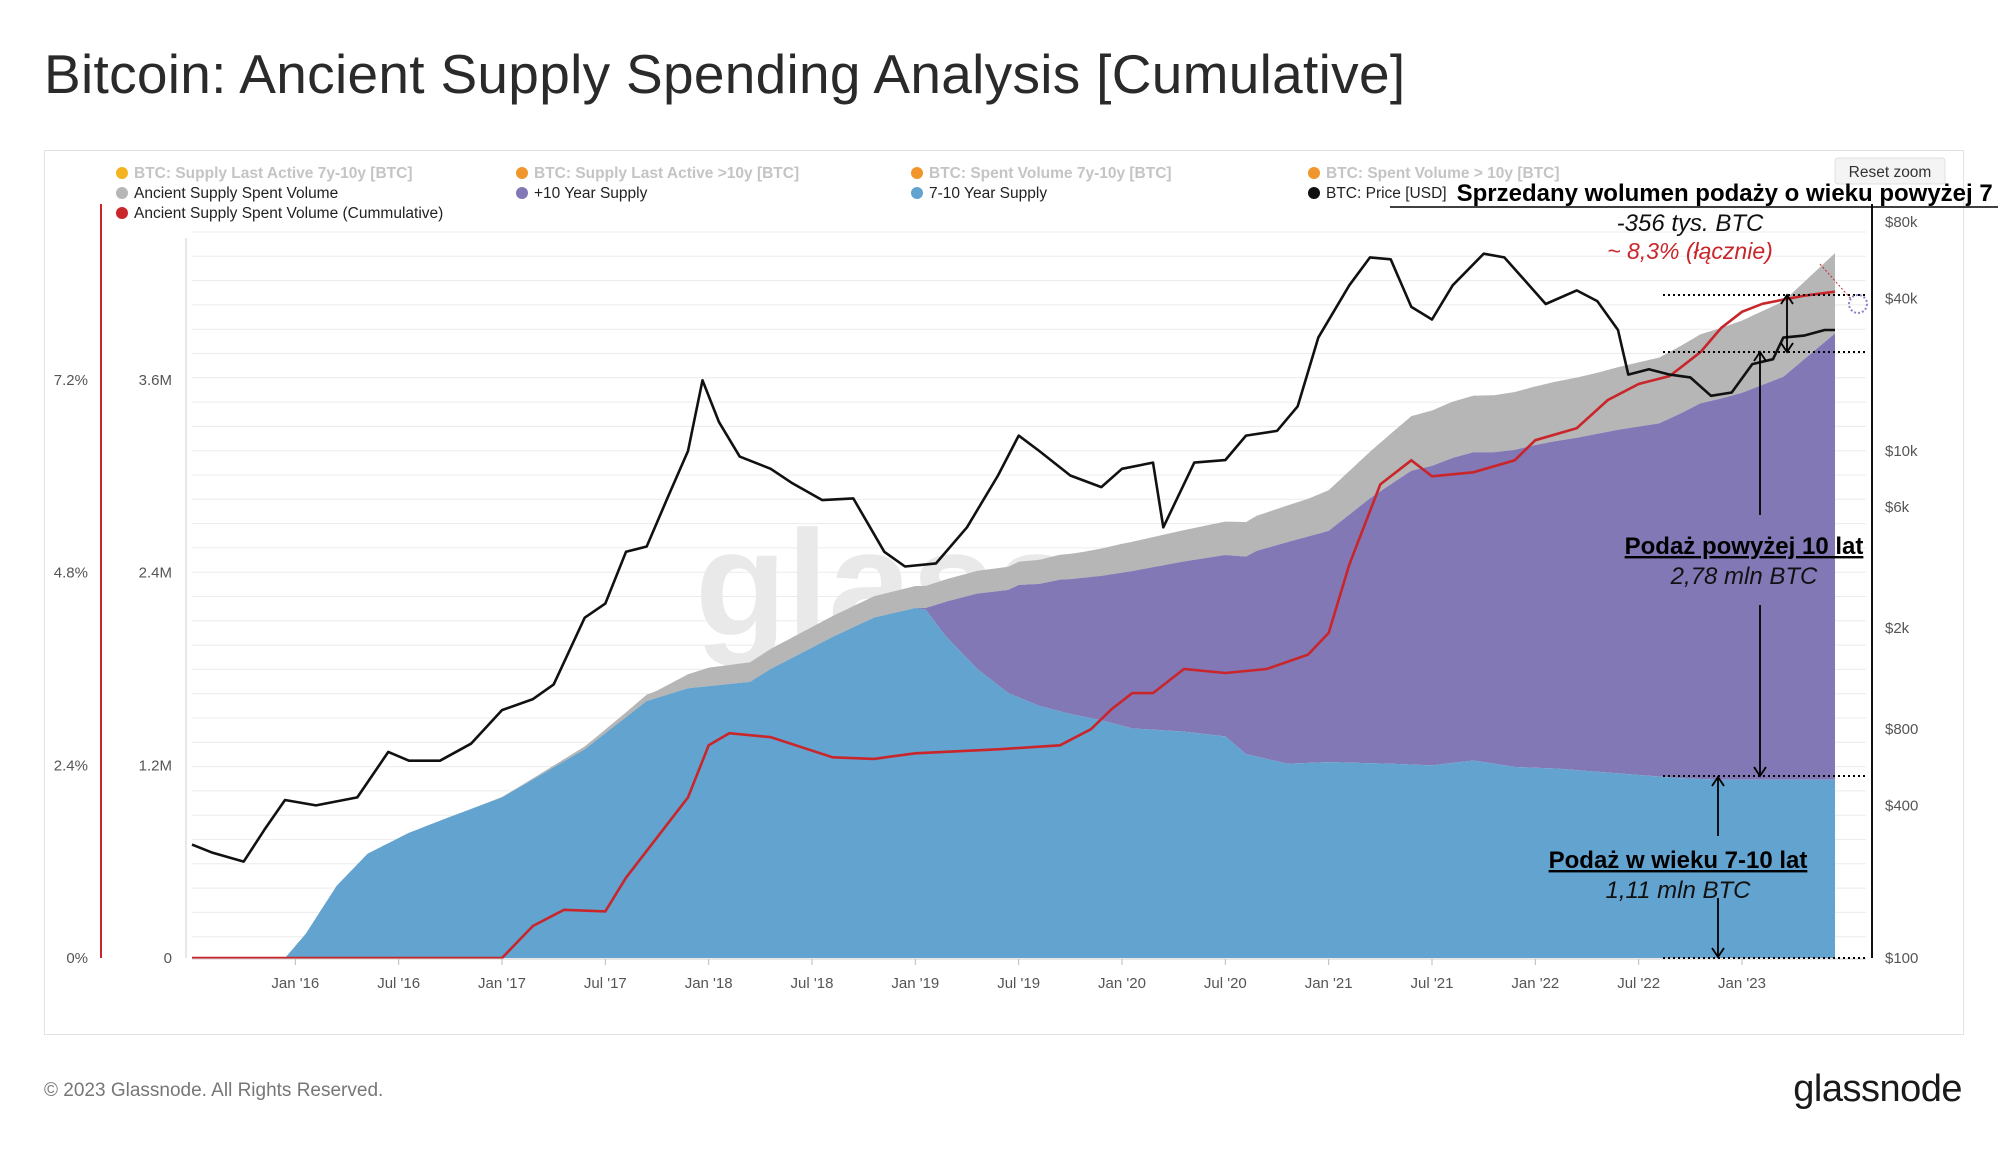 The image size is (2000, 1152). What do you see at coordinates (1742, 983) in the screenshot?
I see `x-tick-label: Jan '23` at bounding box center [1742, 983].